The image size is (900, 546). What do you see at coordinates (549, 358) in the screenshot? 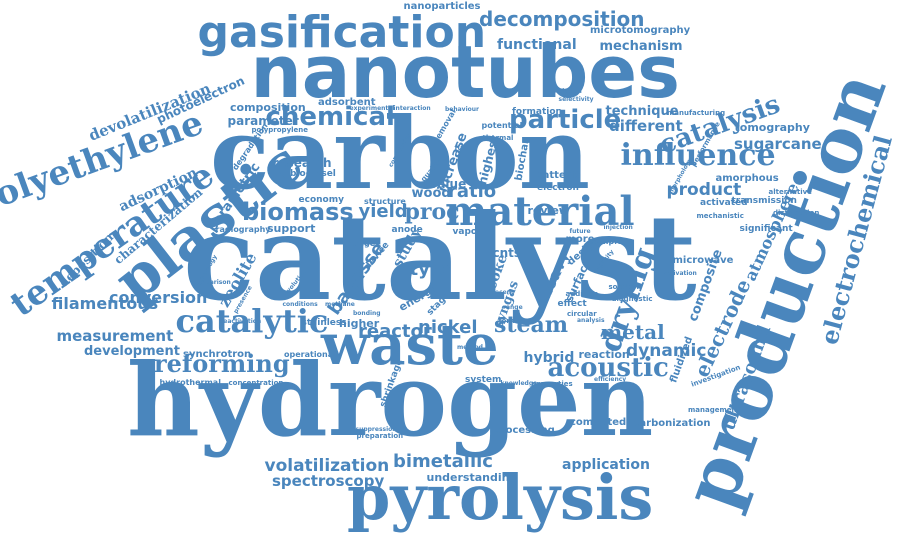
I see `word-hybrid: hybrid` at bounding box center [549, 358].